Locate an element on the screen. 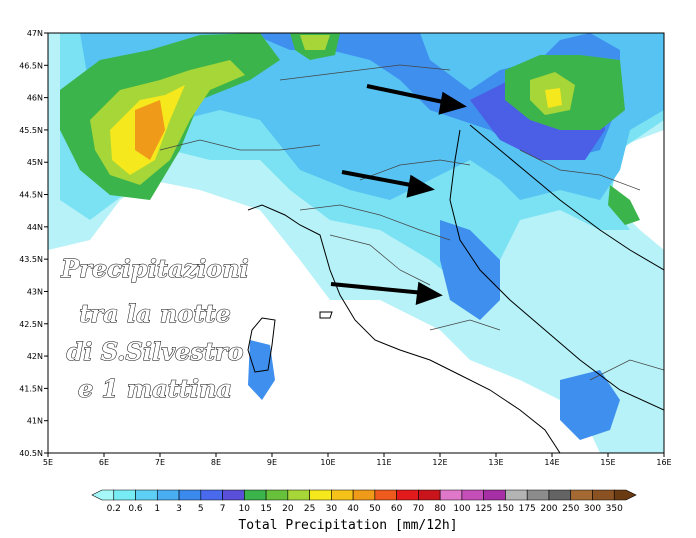  lon-label: 6E is located at coordinates (104, 462).